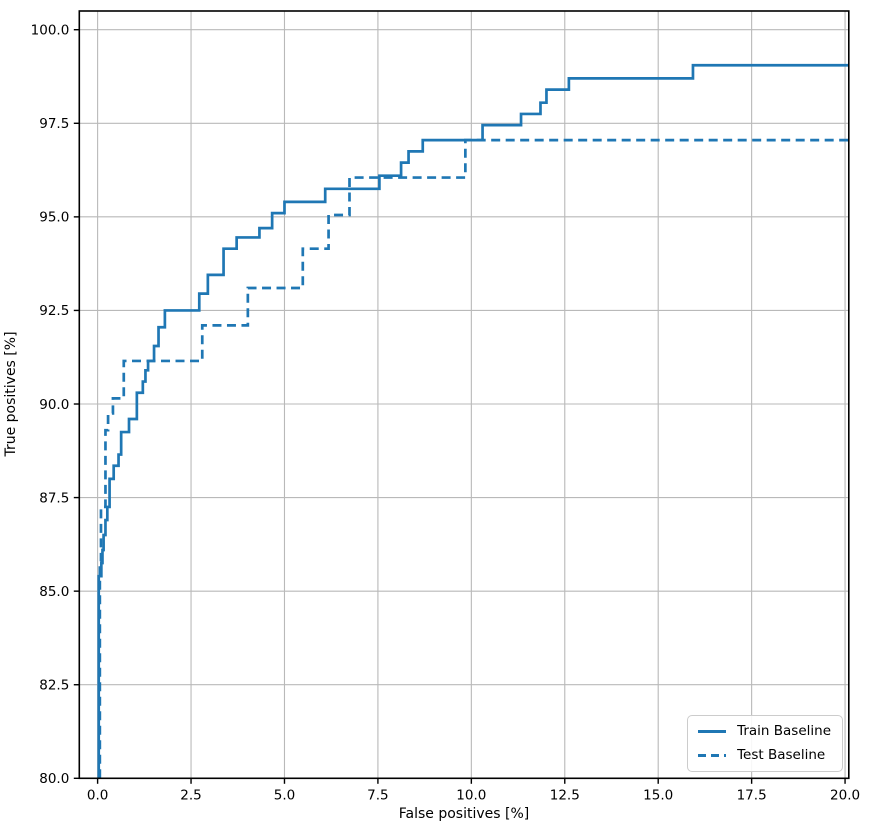 Image resolution: width=874 pixels, height=833 pixels. Describe the element at coordinates (845, 795) in the screenshot. I see `x-tick-label: 20.0` at that location.